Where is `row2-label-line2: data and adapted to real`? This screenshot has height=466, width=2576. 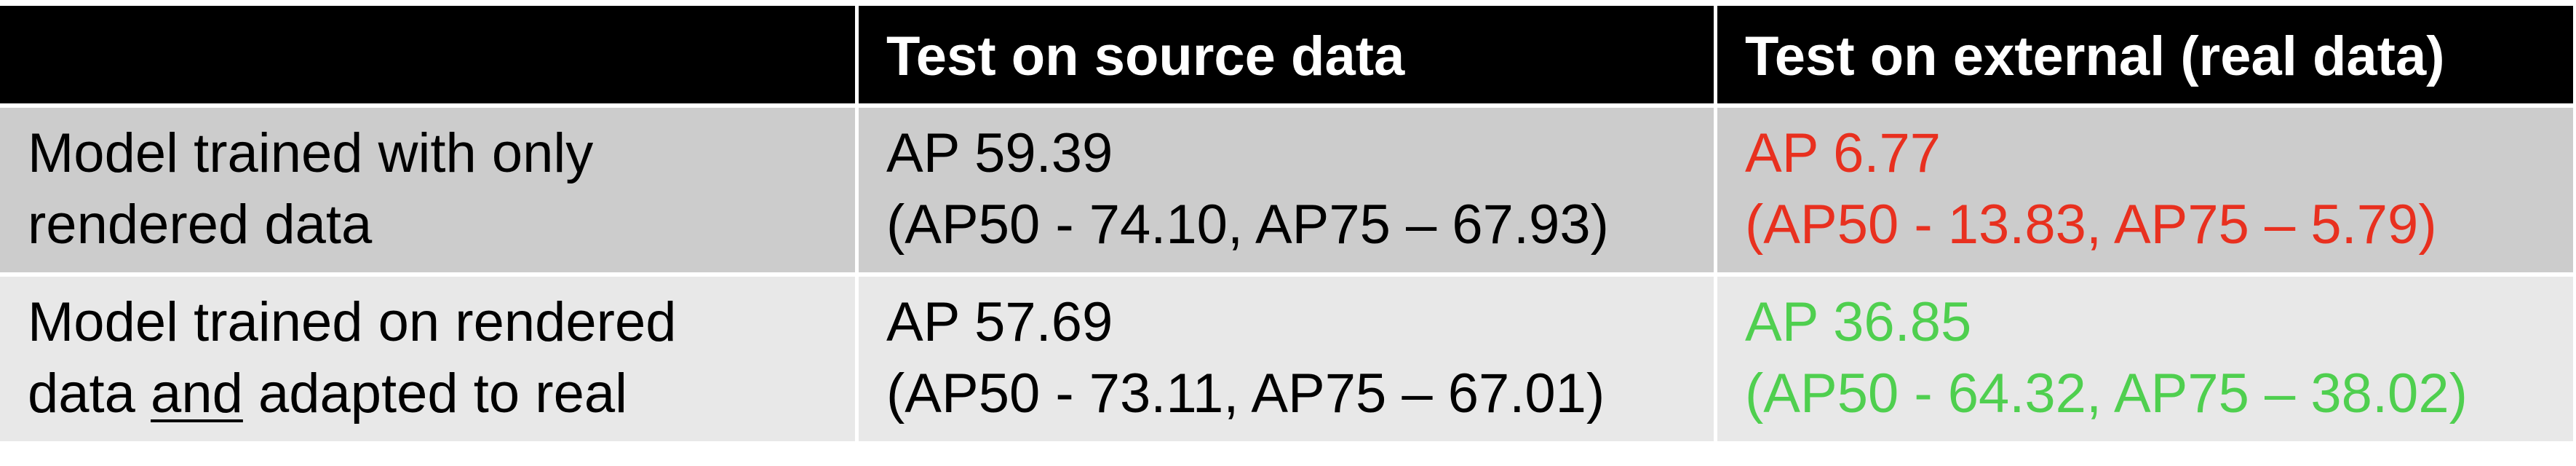 row2-label-line2: data and adapted to real is located at coordinates (441, 394).